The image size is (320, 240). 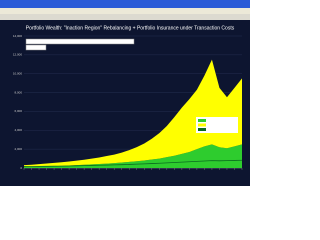 I want to click on y-tick-label: 0, so click(x=21, y=168).